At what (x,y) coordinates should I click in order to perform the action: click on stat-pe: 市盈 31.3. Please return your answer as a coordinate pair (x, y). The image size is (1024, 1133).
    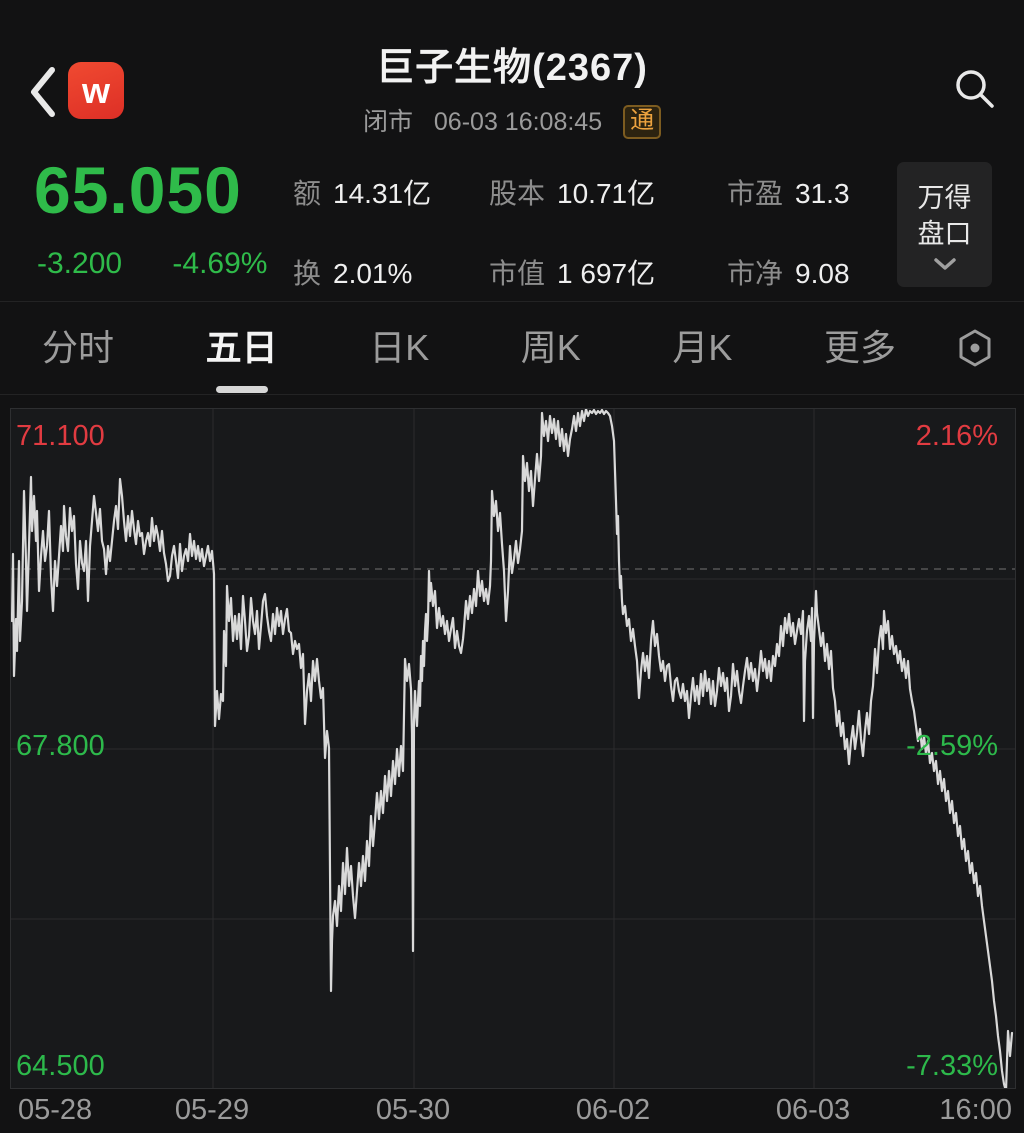
    Looking at the image, I should click on (812, 192).